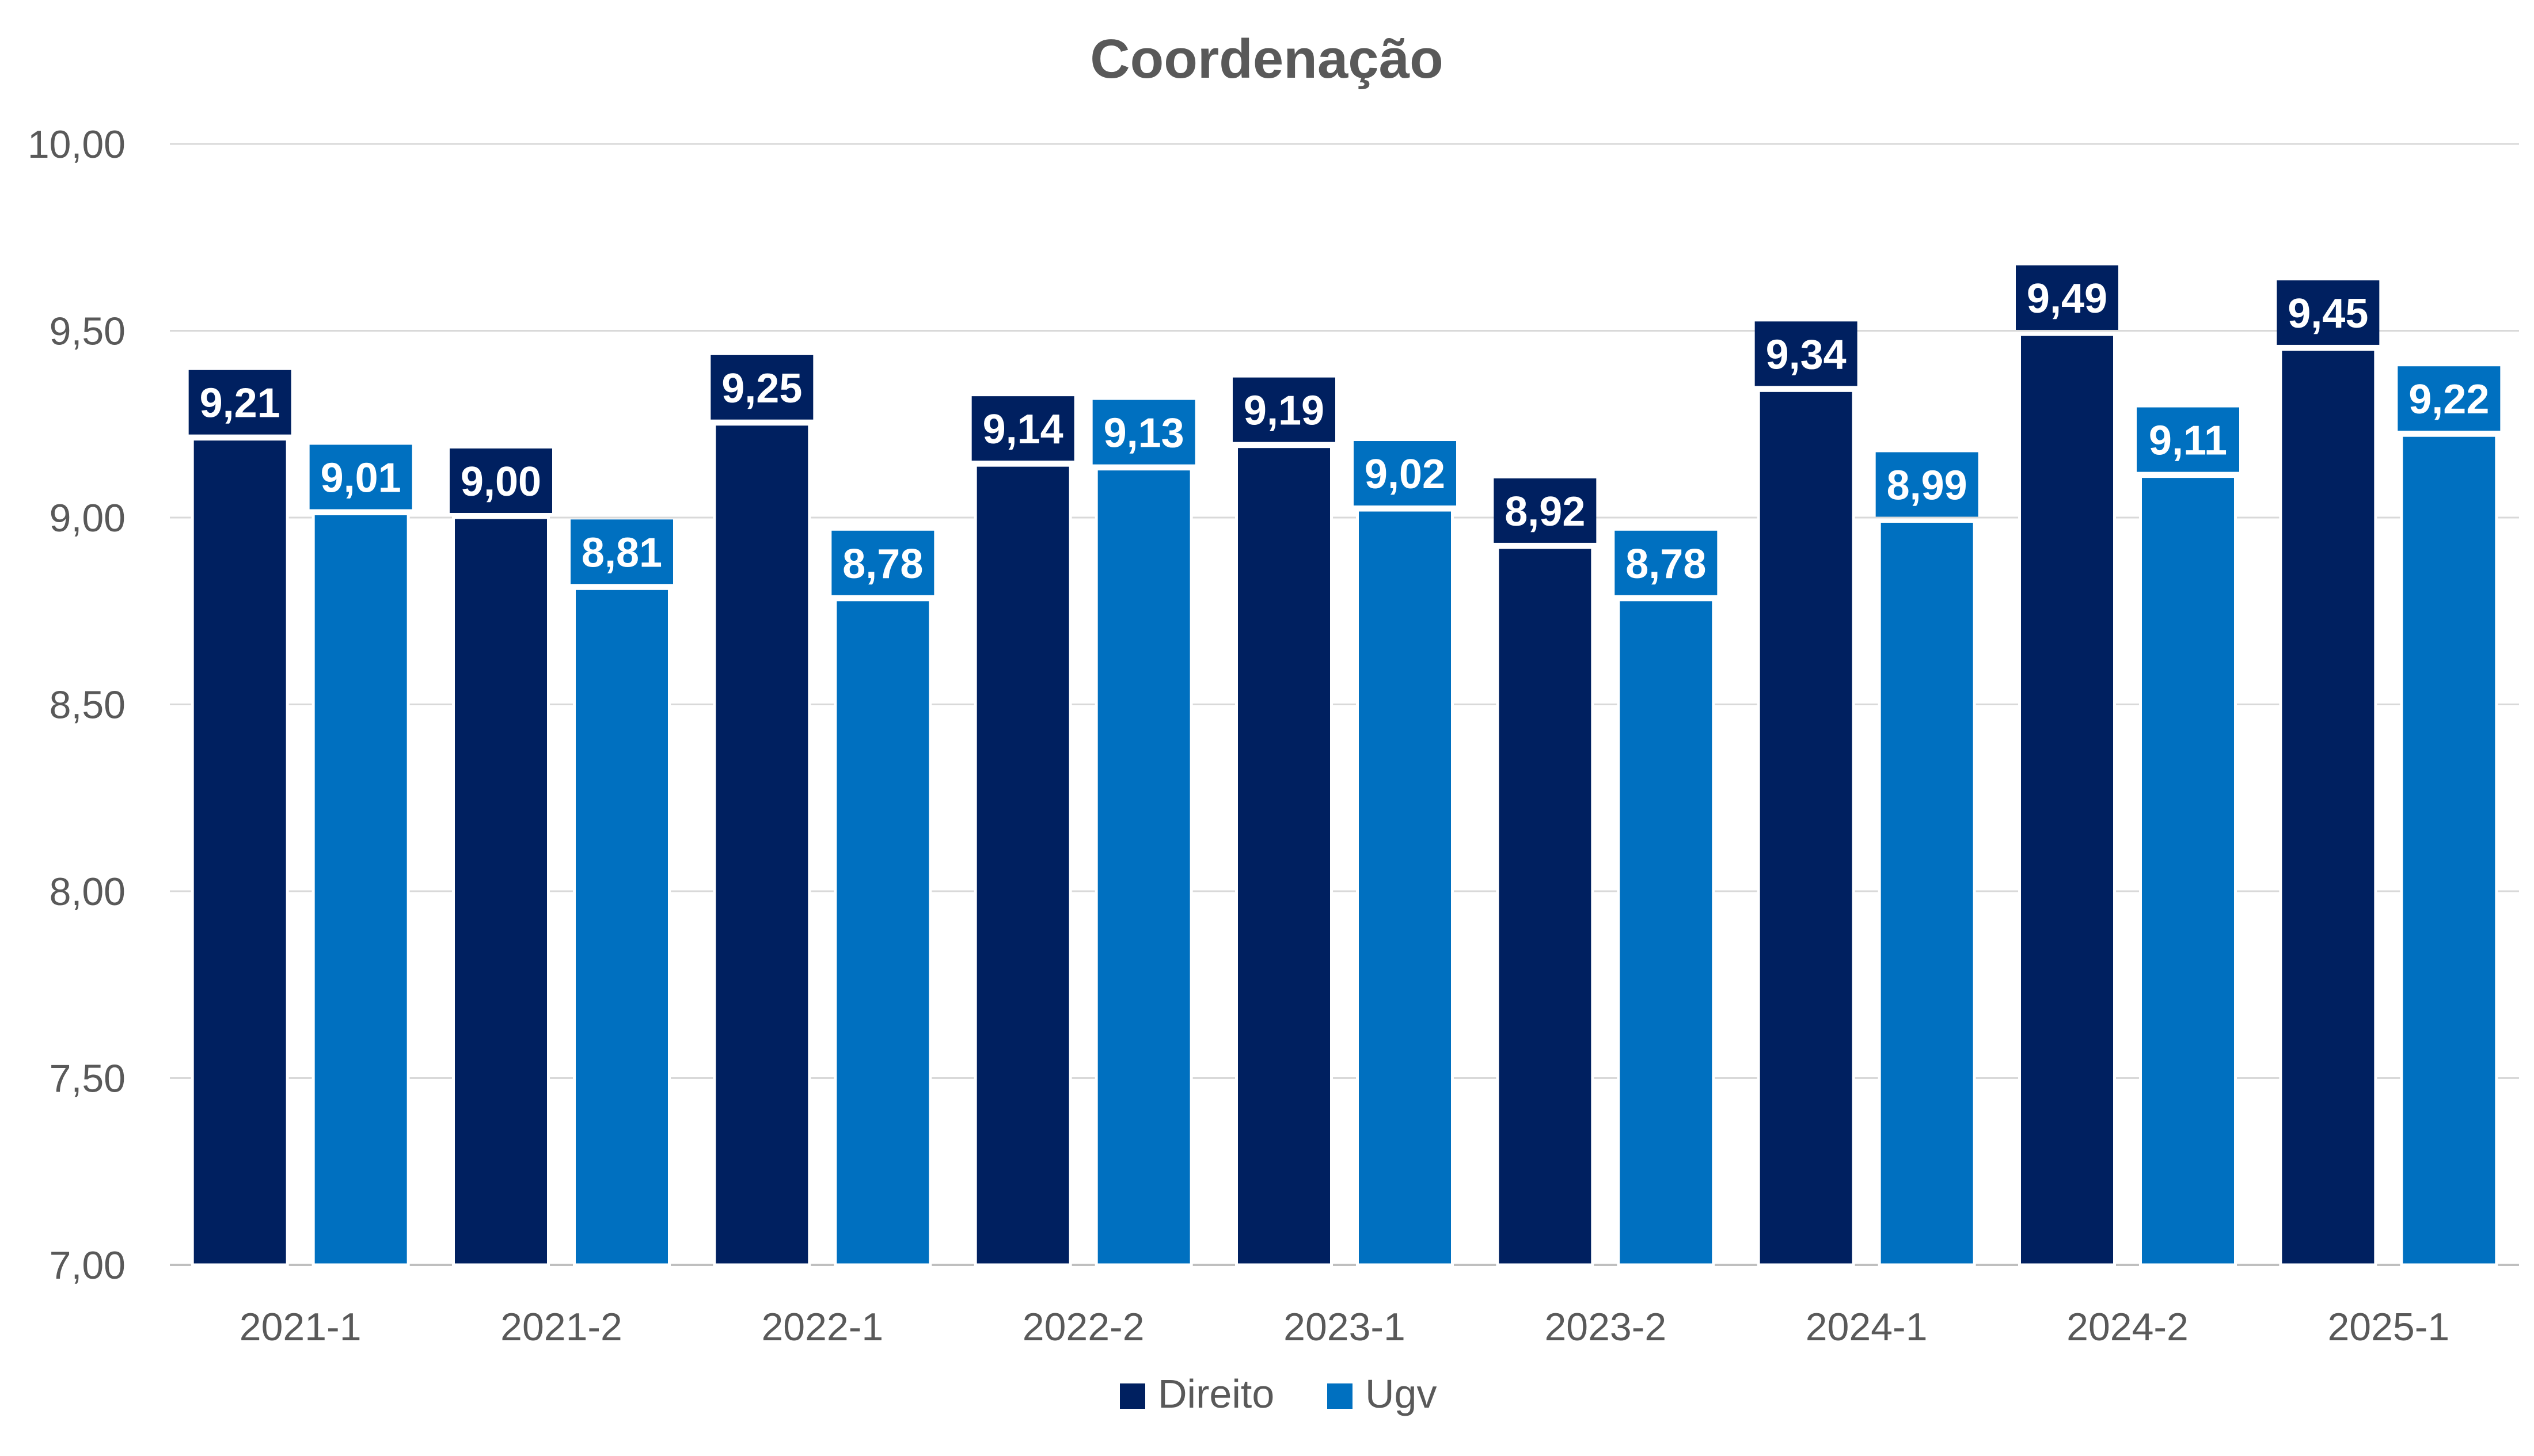 This screenshot has height=1456, width=2534. I want to click on chart-title: Coordenação, so click(1266, 59).